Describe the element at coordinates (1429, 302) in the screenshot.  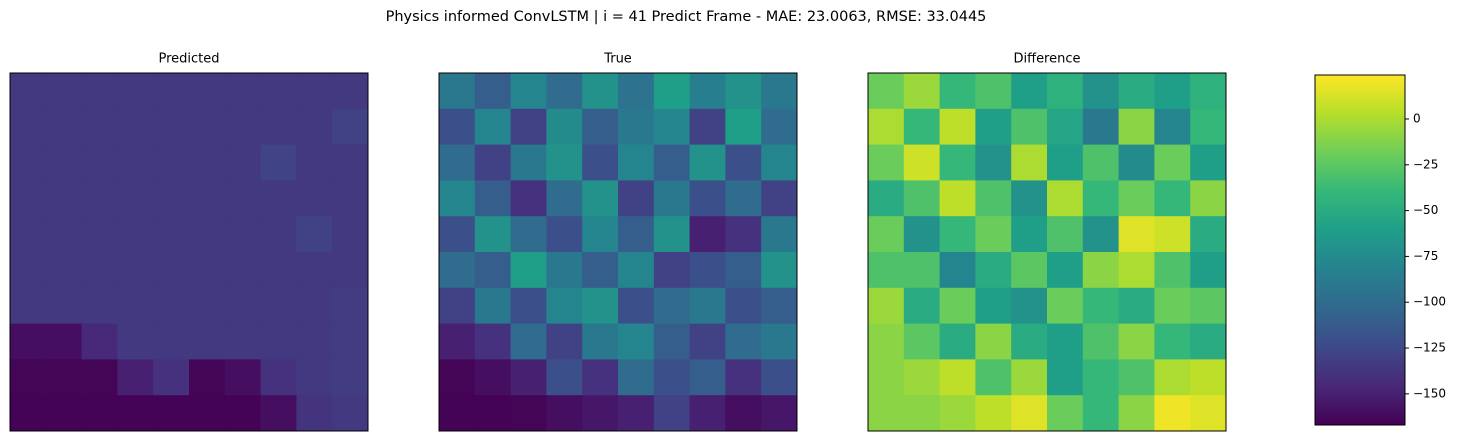
I see `colorbar-tick-label: −100` at that location.